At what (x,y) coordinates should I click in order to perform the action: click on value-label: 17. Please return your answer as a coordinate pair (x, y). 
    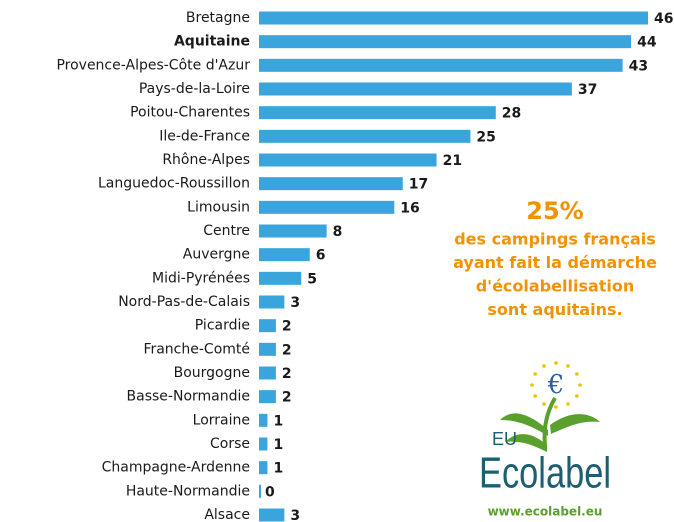
    Looking at the image, I should click on (418, 185).